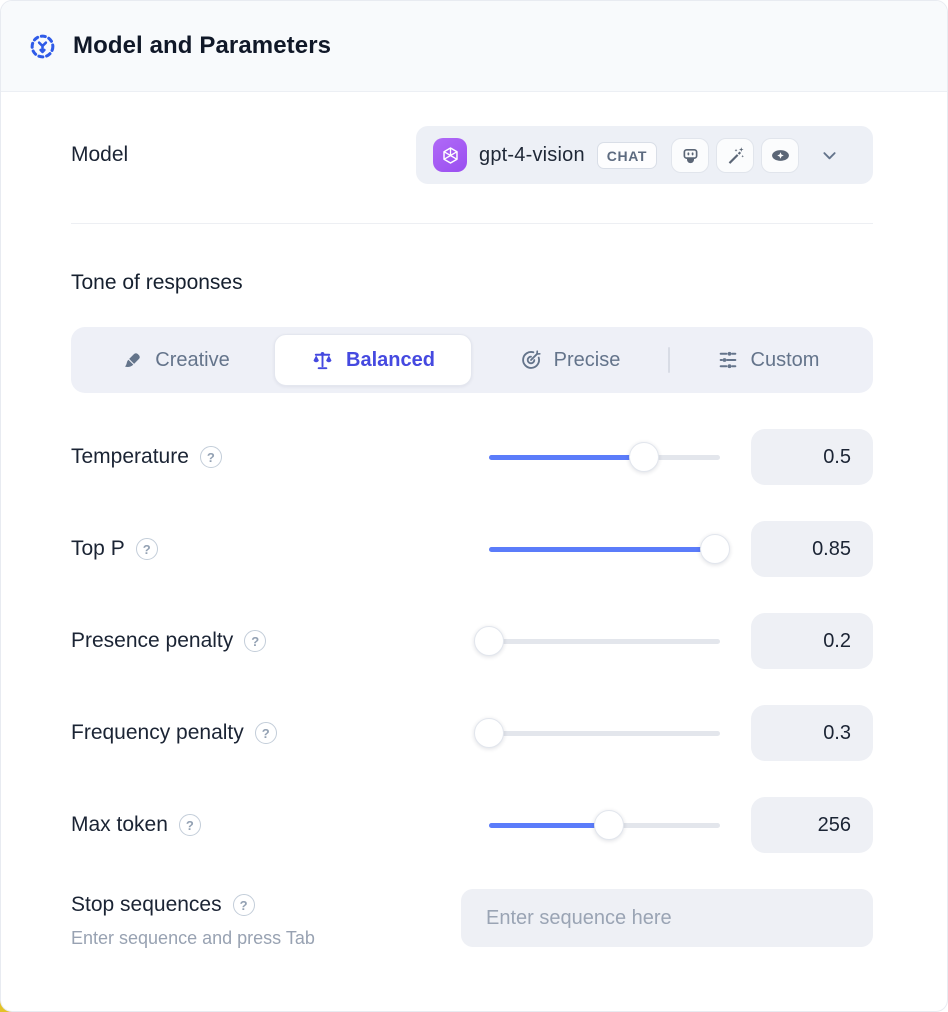 The width and height of the screenshot is (948, 1012). Describe the element at coordinates (812, 549) in the screenshot. I see `top-p-value: 0.85` at that location.